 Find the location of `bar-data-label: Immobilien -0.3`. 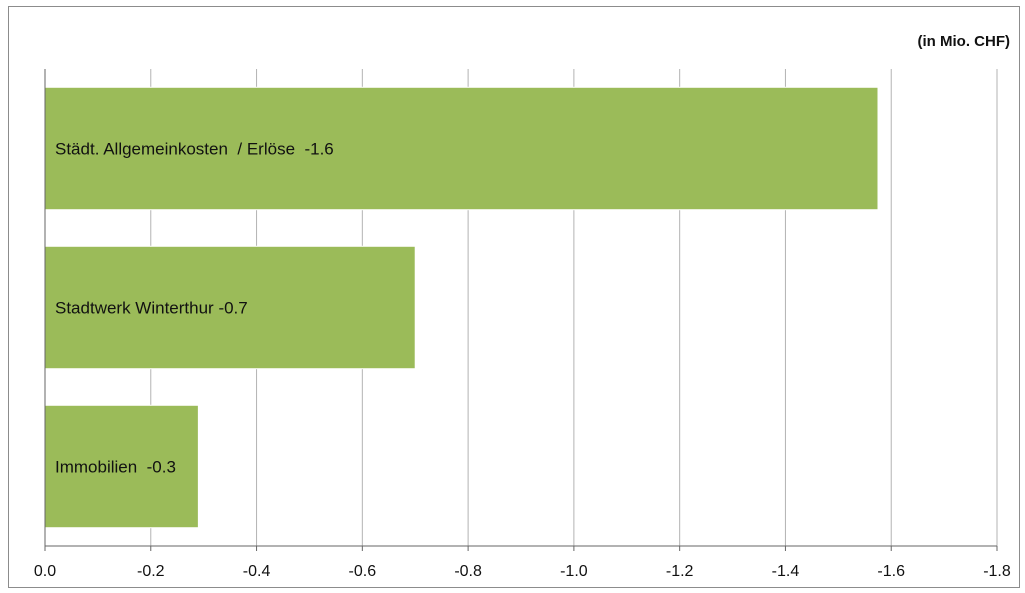

bar-data-label: Immobilien -0.3 is located at coordinates (115, 467).